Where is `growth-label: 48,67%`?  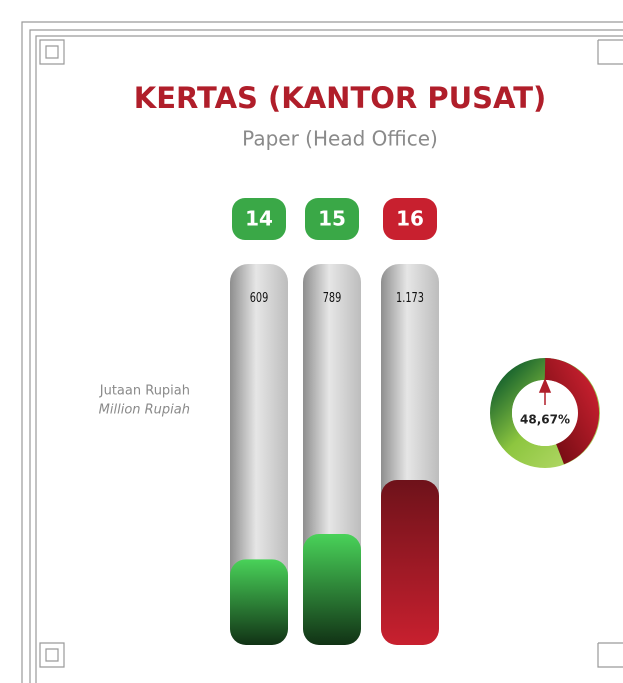 growth-label: 48,67% is located at coordinates (545, 420).